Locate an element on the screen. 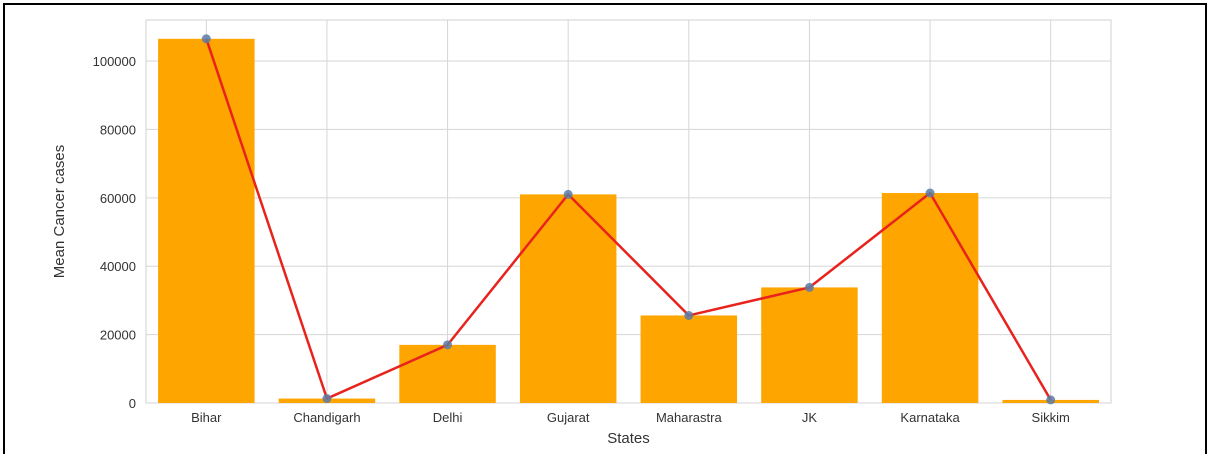  point-karnataka is located at coordinates (930, 193).